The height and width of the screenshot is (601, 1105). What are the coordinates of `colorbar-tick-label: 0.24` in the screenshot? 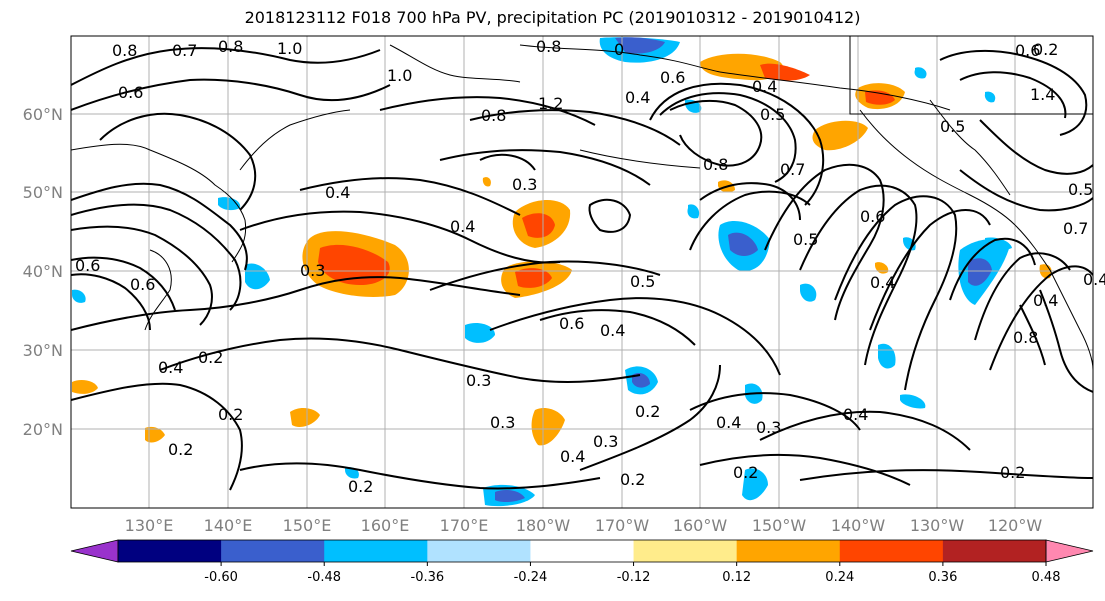 It's located at (839, 577).